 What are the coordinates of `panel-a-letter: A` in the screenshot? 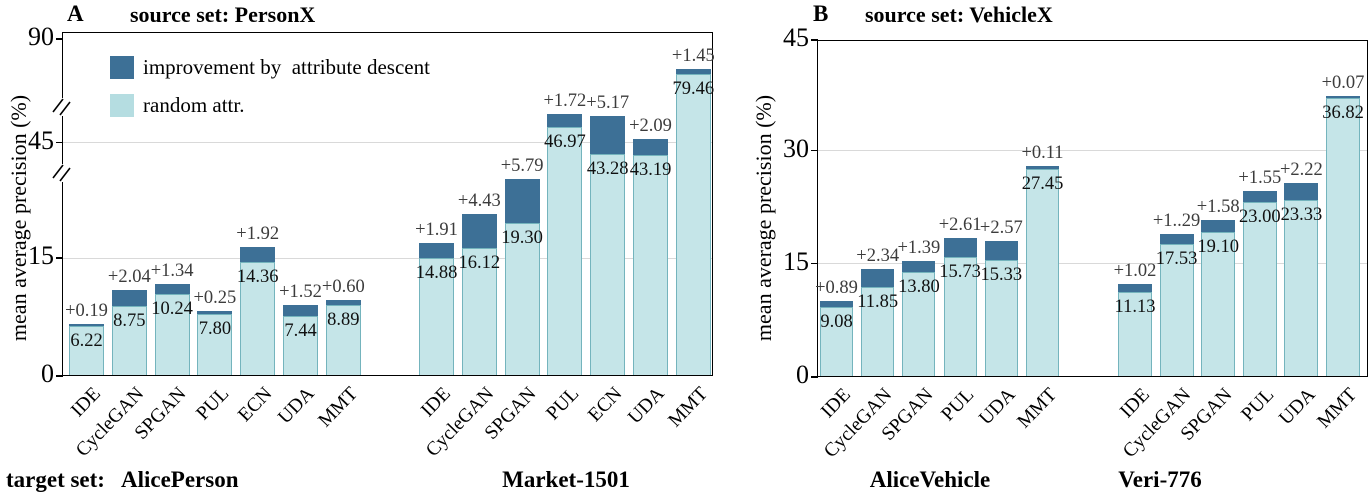 It's located at (75, 13).